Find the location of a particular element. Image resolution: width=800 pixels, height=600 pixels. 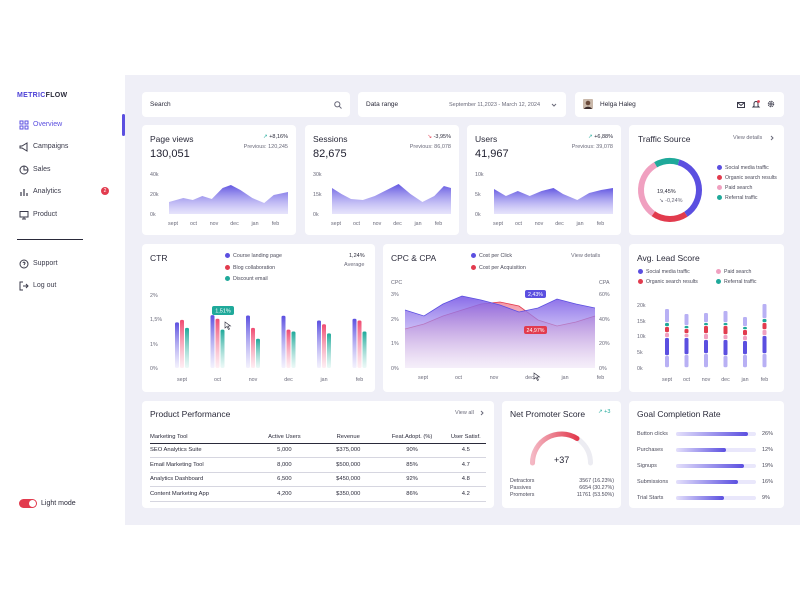

sidebar-item-campaigns: Campaigns is located at coordinates (62, 147).